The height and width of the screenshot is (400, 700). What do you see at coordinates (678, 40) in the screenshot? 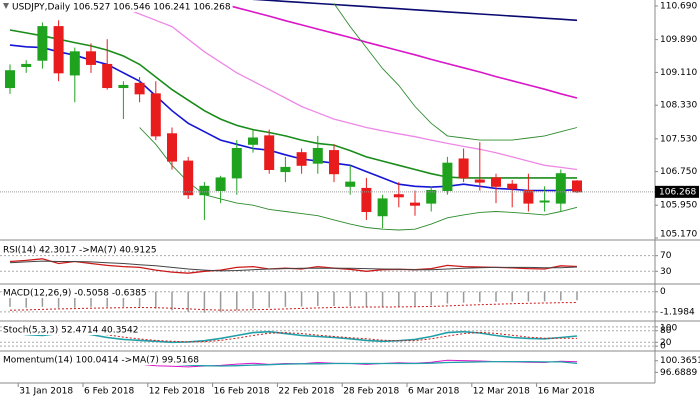
I see `y-tick-label: 109.890` at bounding box center [678, 40].